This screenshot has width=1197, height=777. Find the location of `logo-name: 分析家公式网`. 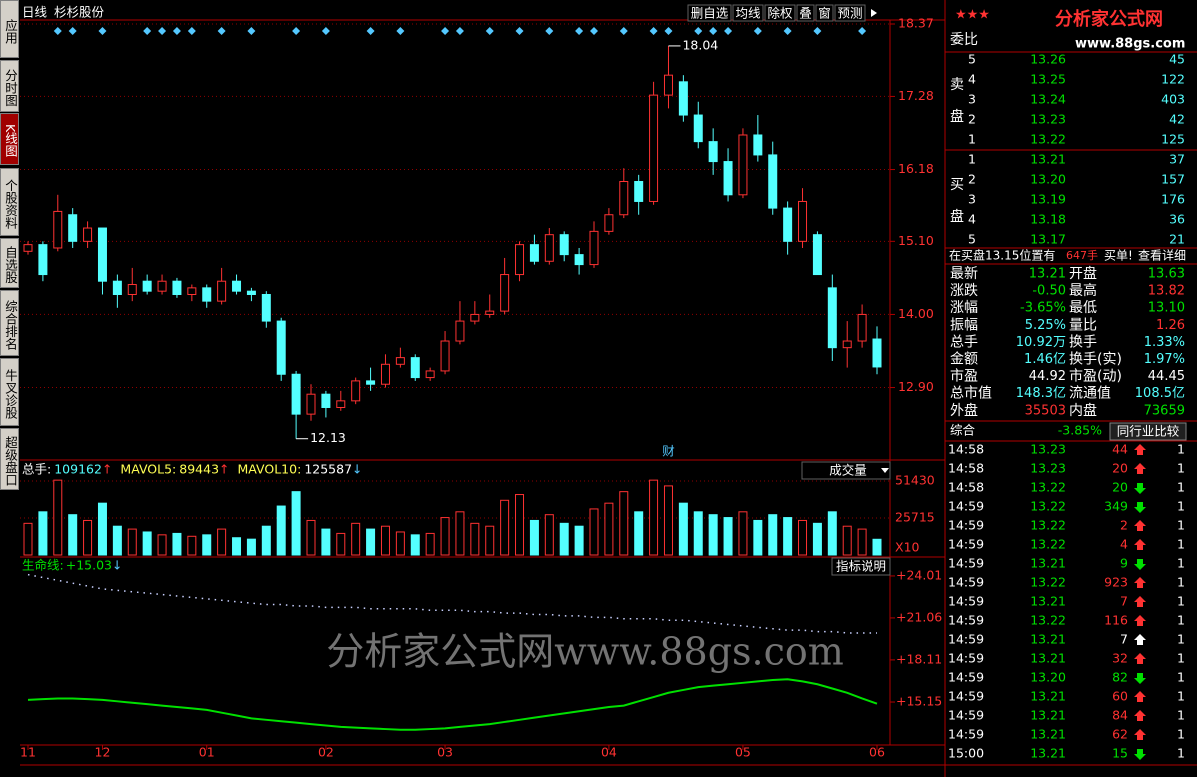

logo-name: 分析家公式网 is located at coordinates (1109, 19).